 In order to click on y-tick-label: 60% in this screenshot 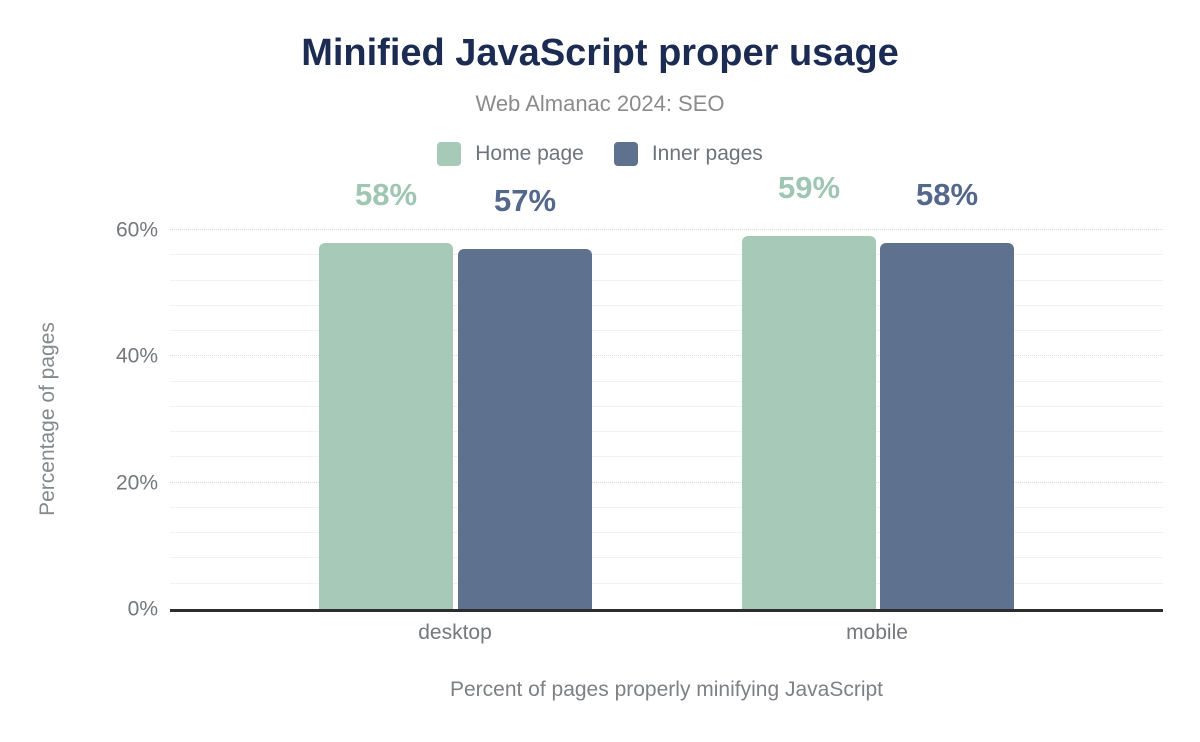, I will do `click(136, 230)`.